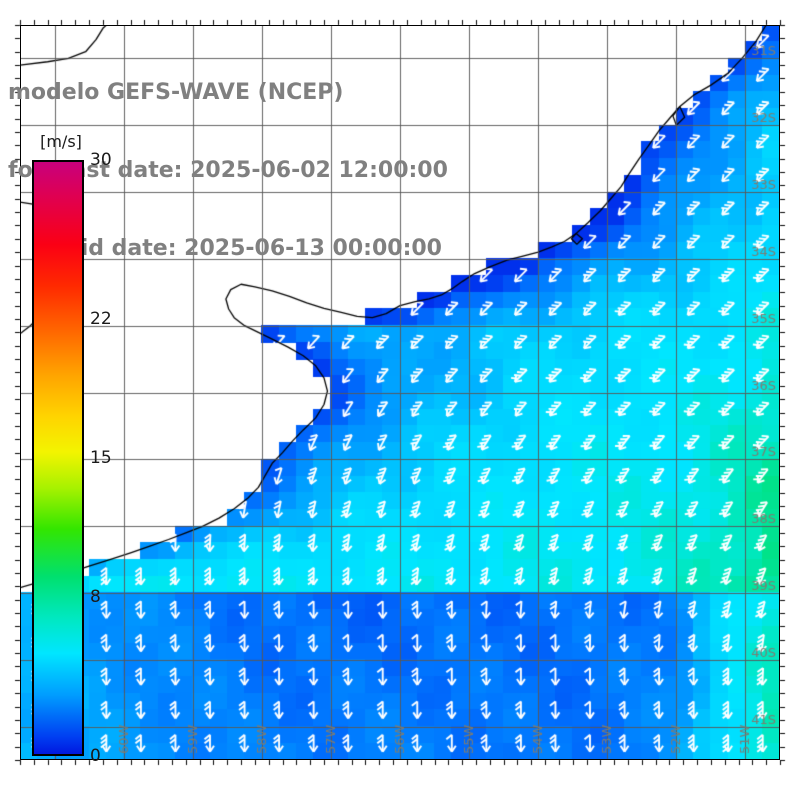  I want to click on colorbar-gradient, so click(58, 458).